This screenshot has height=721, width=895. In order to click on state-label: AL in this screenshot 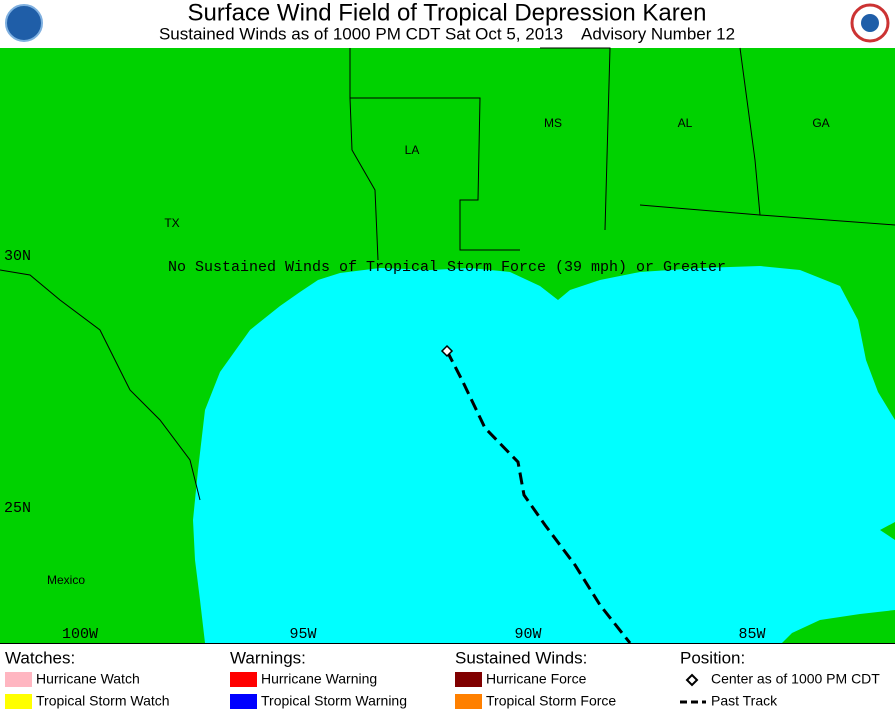, I will do `click(685, 123)`.